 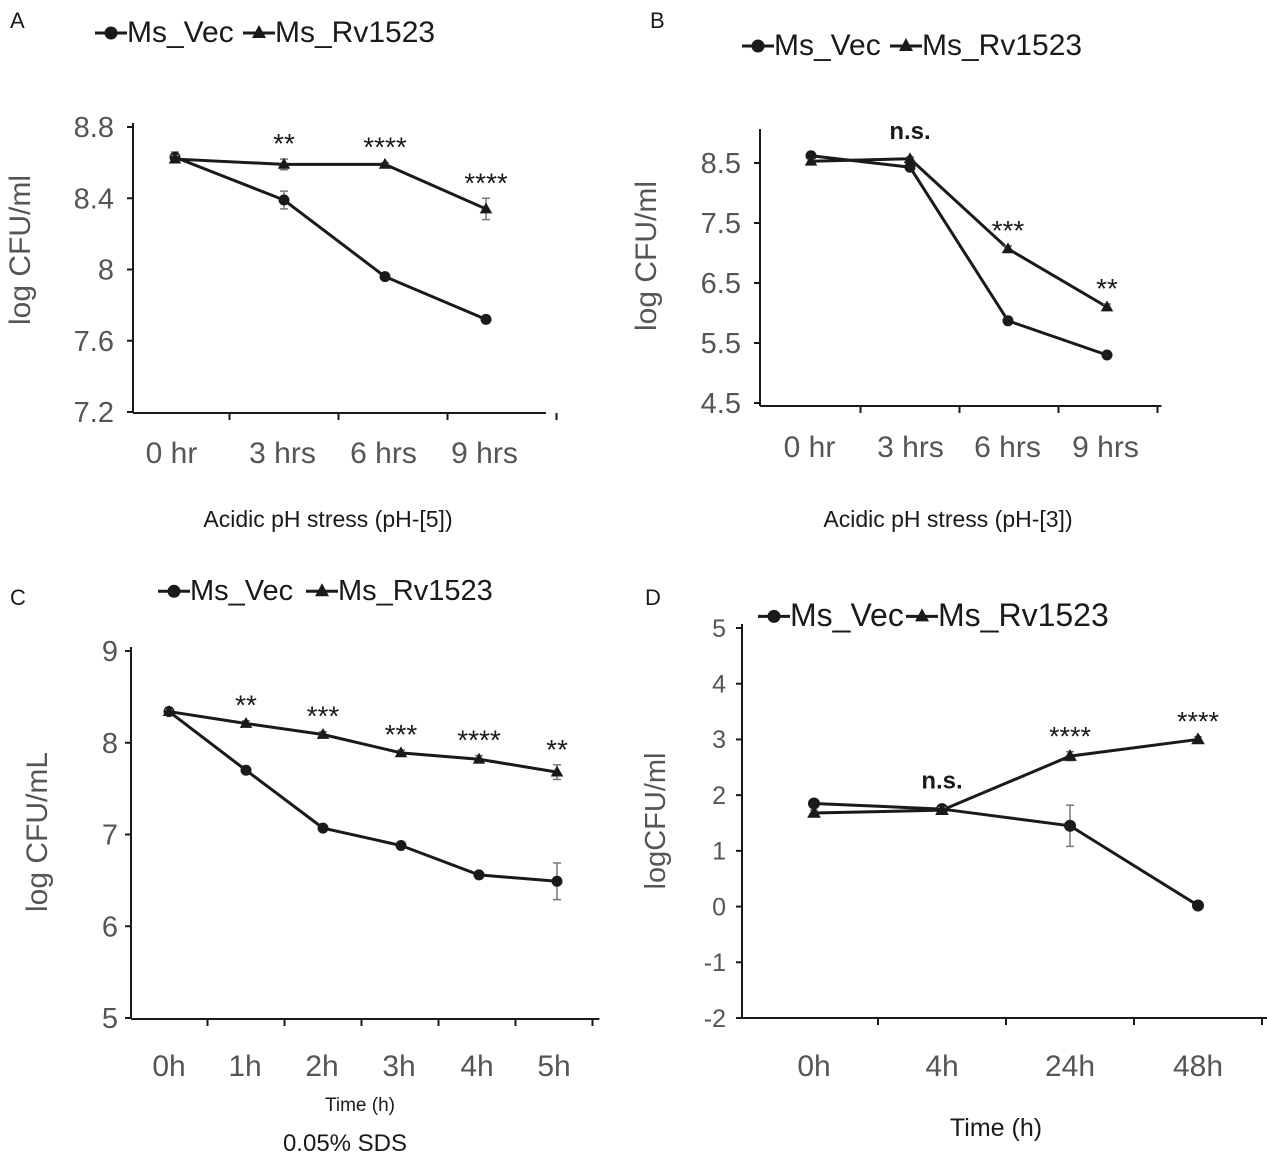 What do you see at coordinates (321, 1066) in the screenshot?
I see `x-tick-label: 2h` at bounding box center [321, 1066].